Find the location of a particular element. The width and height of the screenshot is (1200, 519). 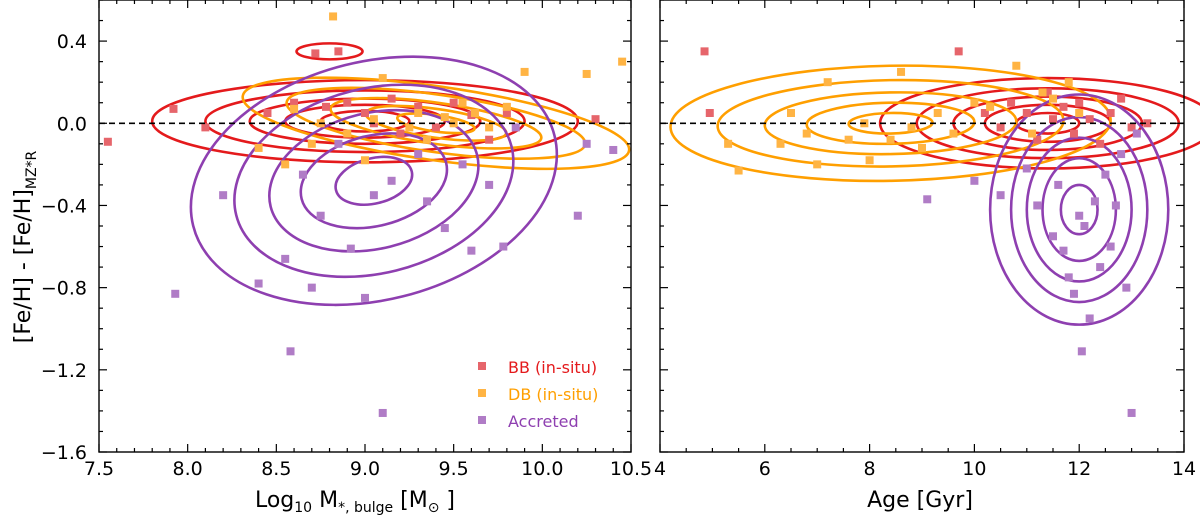

right-x-tick-label: 6 is located at coordinates (765, 469).